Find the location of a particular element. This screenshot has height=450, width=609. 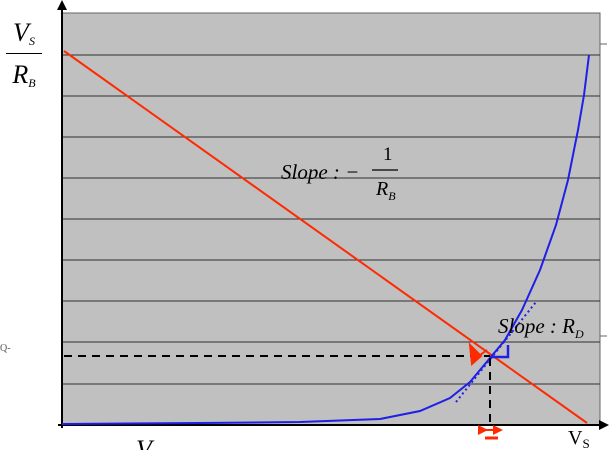

svg-text: Slope : − is located at coordinates (320, 172).